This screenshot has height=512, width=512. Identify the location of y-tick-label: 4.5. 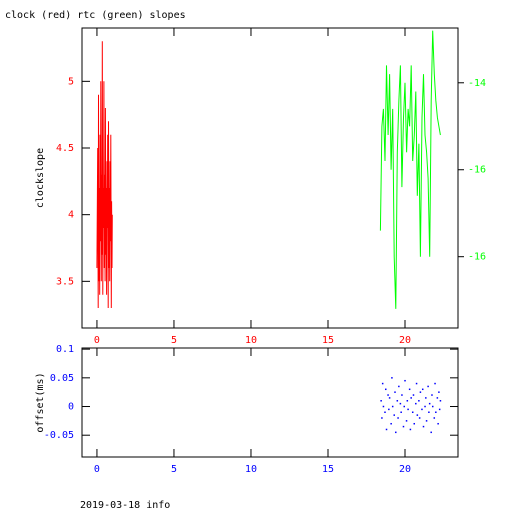
(65, 148).